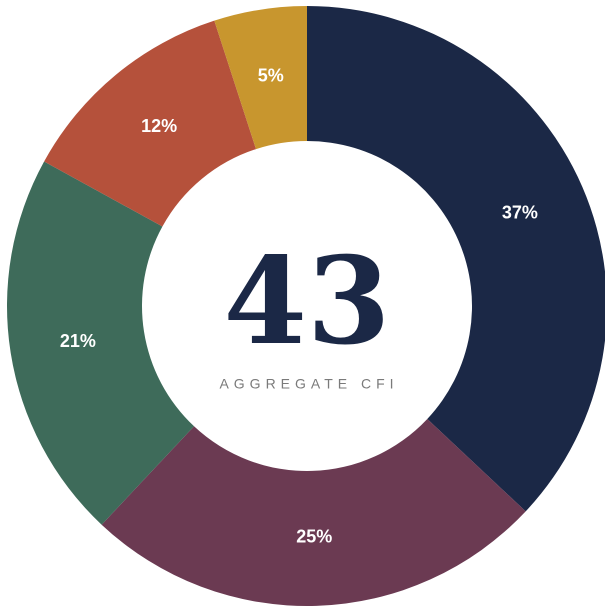 This screenshot has width=605, height=607. Describe the element at coordinates (308, 384) in the screenshot. I see `center-label: AGGREGATE CFI` at that location.